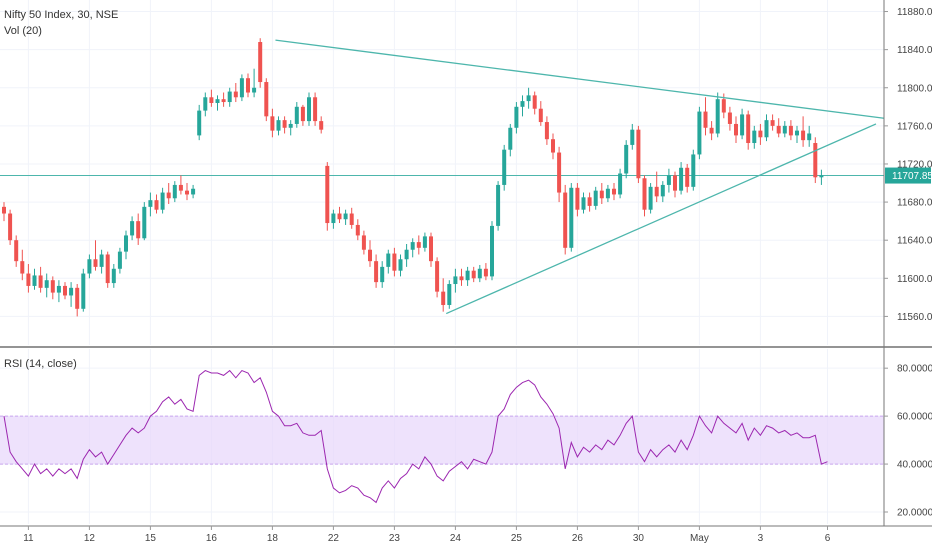 The height and width of the screenshot is (550, 932). I want to click on rsi-axis-label: 40.0000, so click(914, 465).